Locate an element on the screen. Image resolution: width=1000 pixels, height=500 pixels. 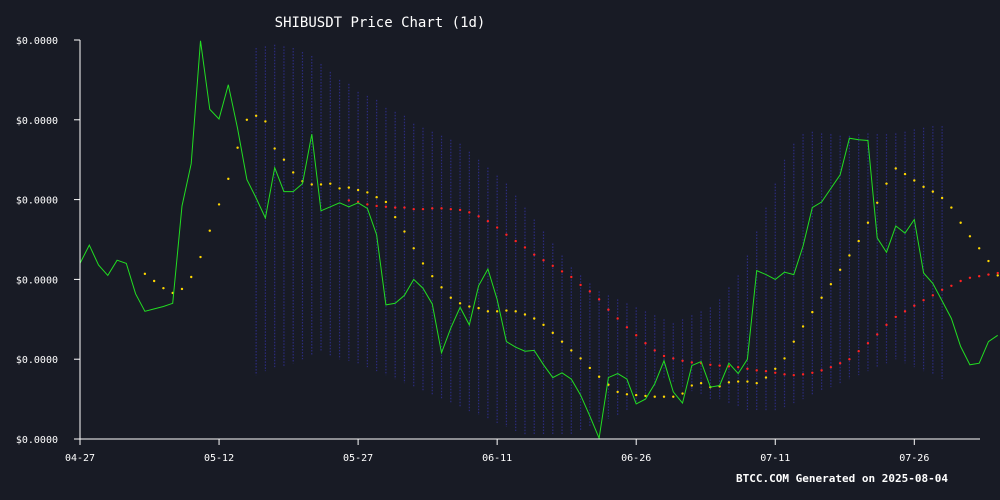
x-tick-label: 07-11 is located at coordinates (775, 458).